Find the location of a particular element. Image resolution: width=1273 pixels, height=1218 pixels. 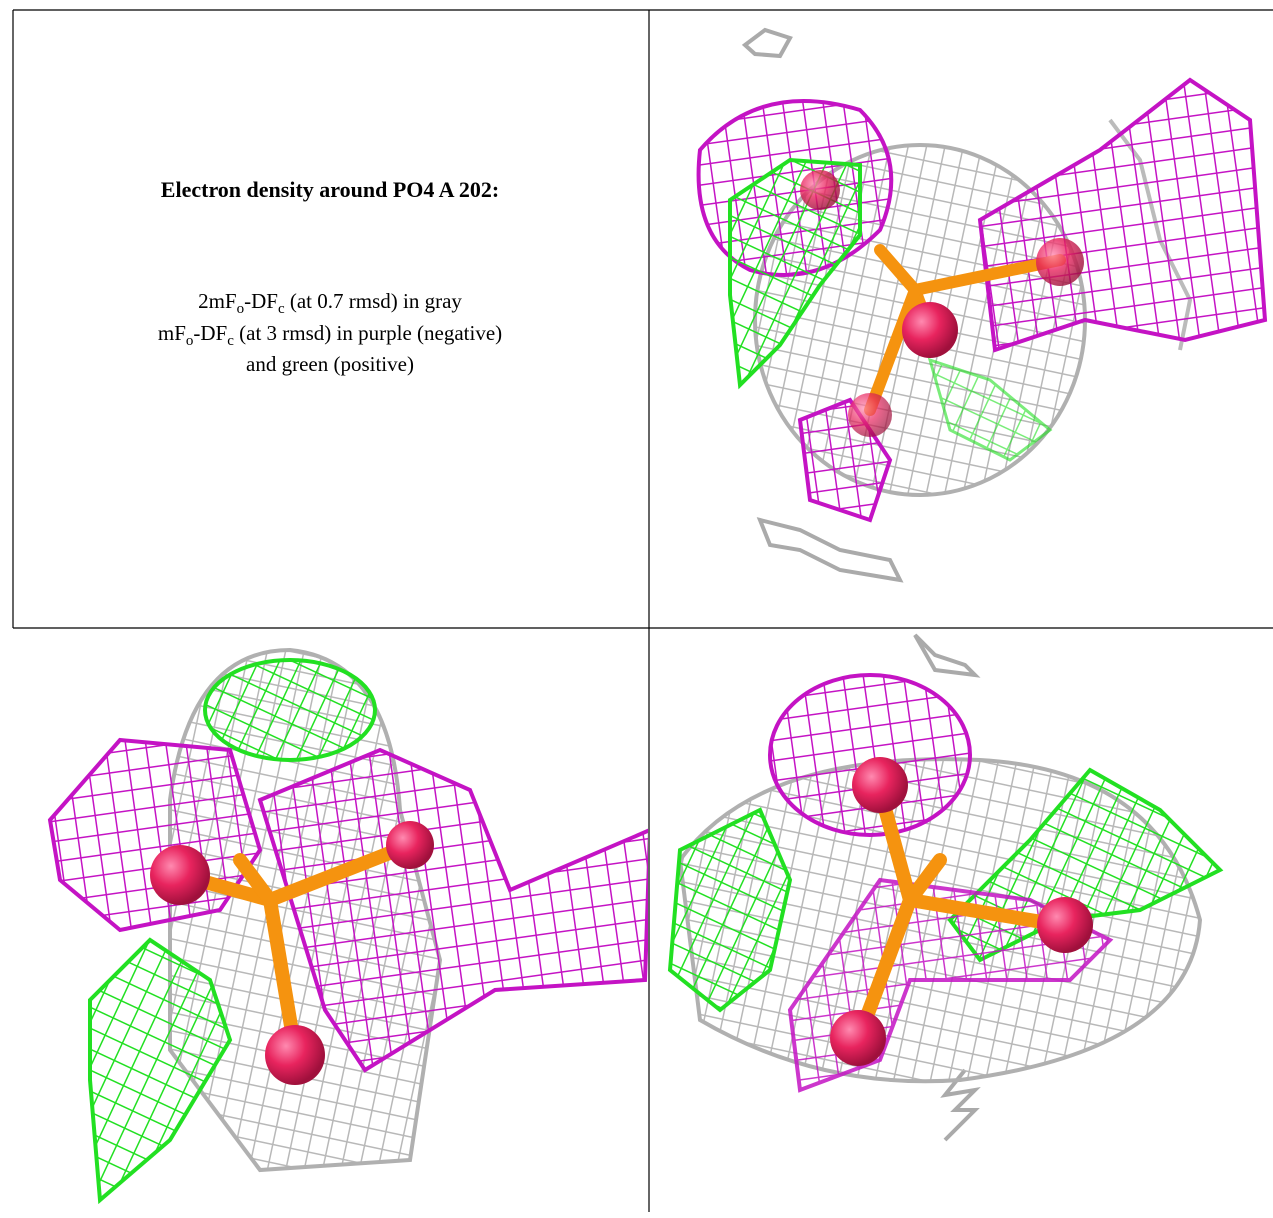

caption-line: mFo-DFc (at 3 rmsd) in purple (negative) is located at coordinates (330, 335).